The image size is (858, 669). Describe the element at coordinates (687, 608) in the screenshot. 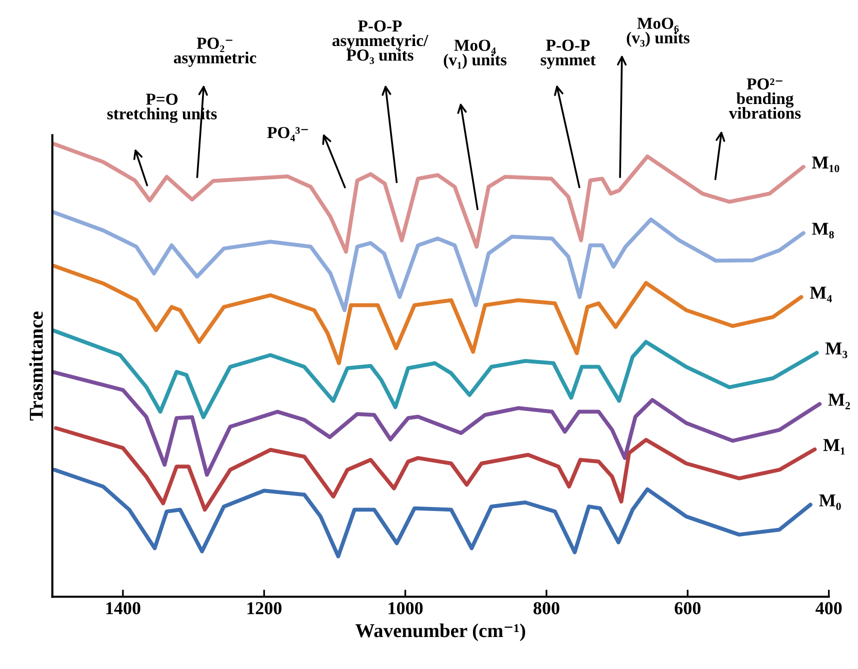

I see `x-tick-label: 600` at that location.